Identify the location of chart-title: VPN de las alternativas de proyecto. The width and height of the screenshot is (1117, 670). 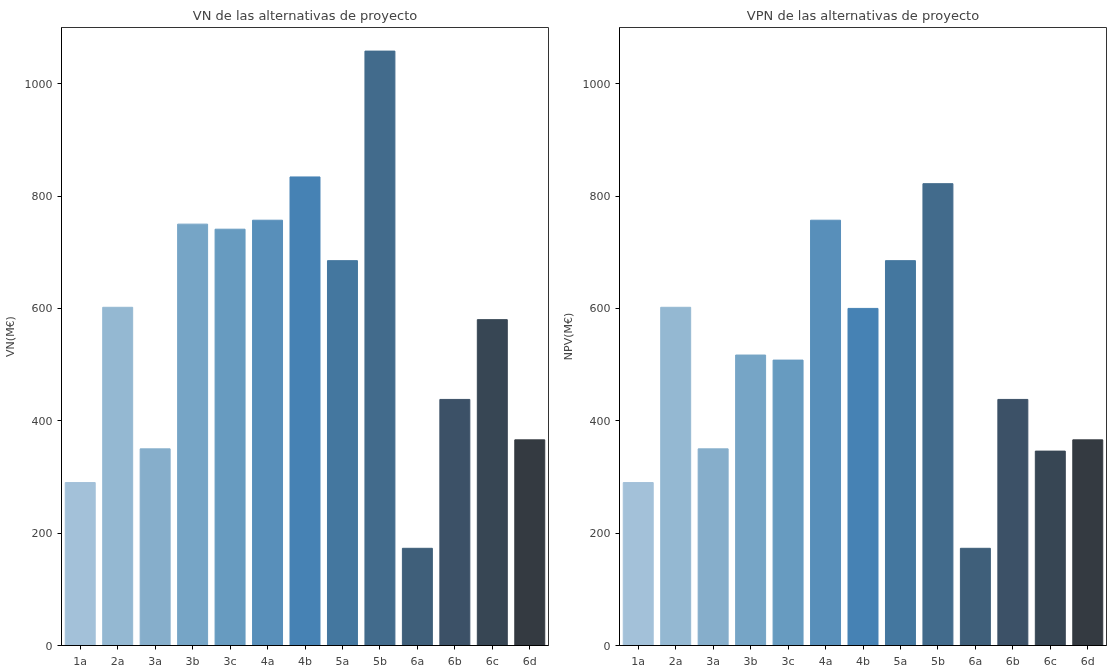
(863, 15).